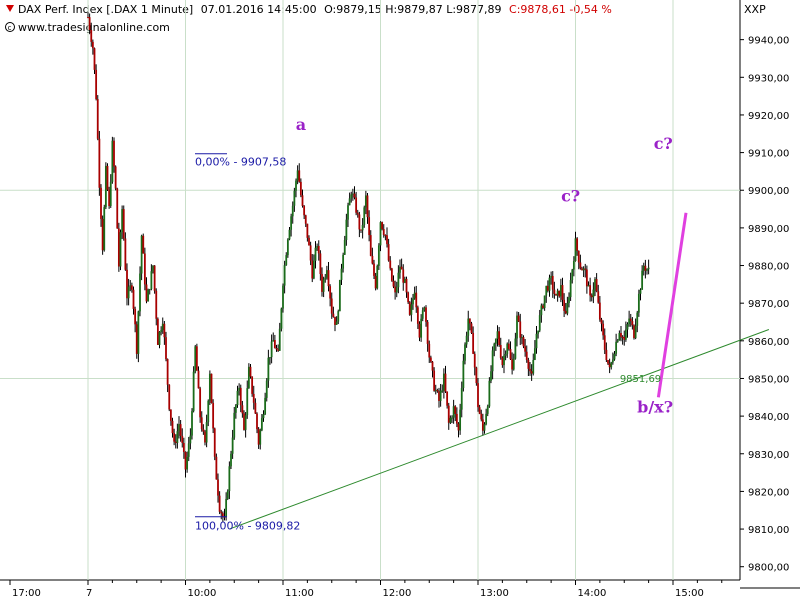 The image size is (800, 600). What do you see at coordinates (768, 455) in the screenshot?
I see `y-tick-label: 9830,00` at bounding box center [768, 455].